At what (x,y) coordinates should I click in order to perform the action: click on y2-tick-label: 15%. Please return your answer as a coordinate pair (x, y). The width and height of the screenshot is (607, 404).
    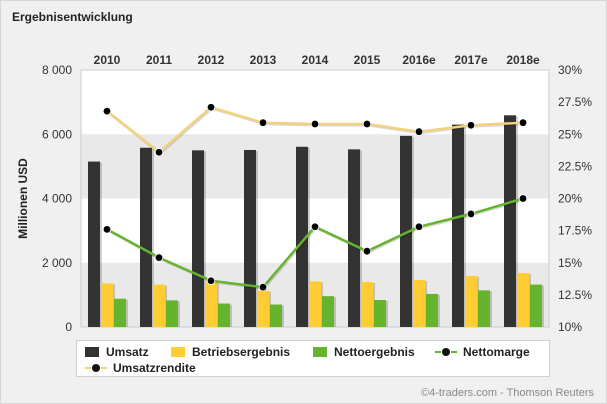
    Looking at the image, I should click on (570, 263).